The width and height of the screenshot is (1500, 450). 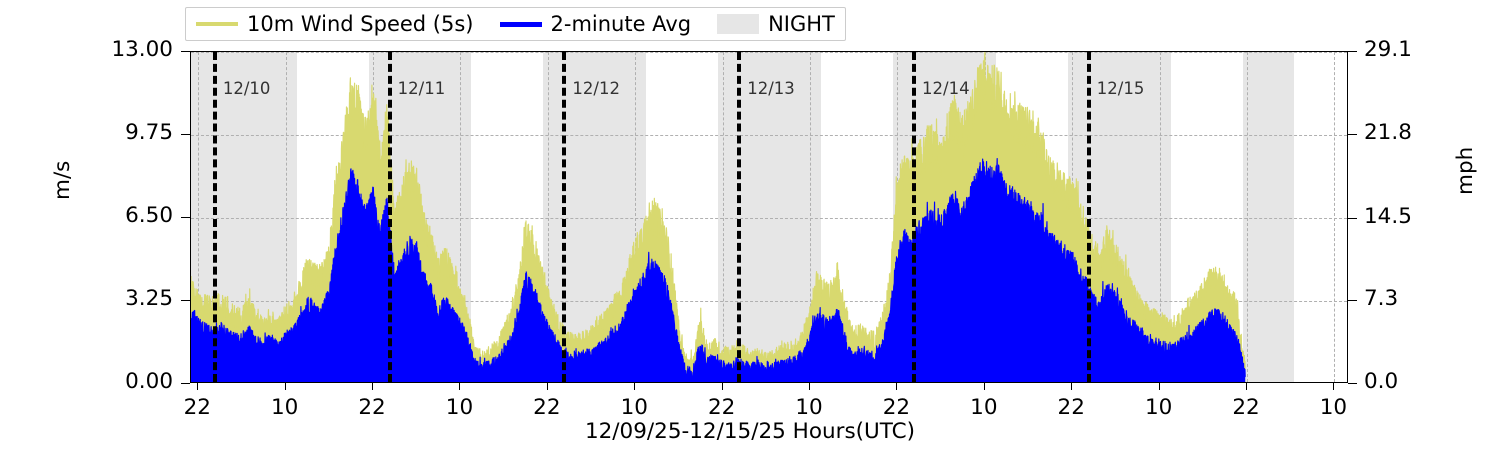 What do you see at coordinates (1388, 216) in the screenshot?
I see `y-tick-label-right: 14.5` at bounding box center [1388, 216].